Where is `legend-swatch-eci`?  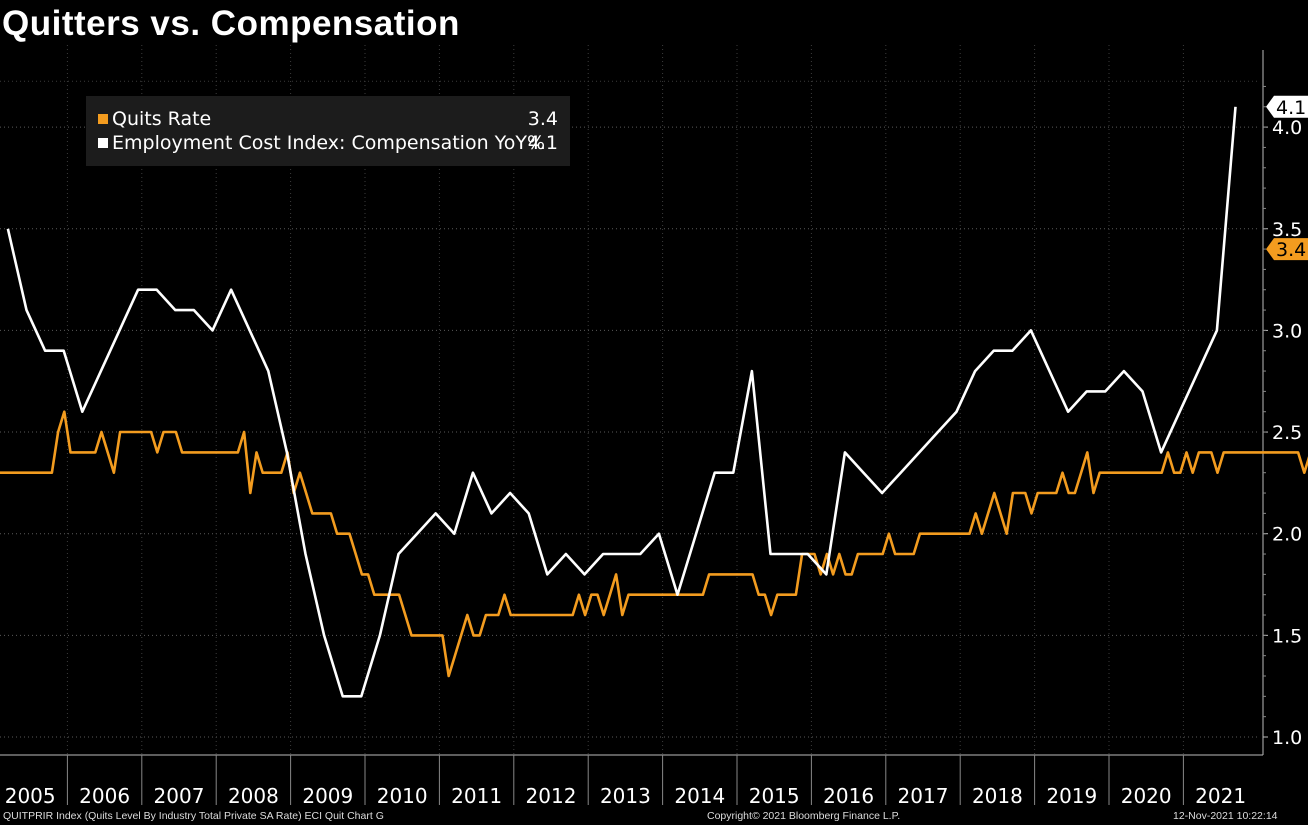 legend-swatch-eci is located at coordinates (103, 143).